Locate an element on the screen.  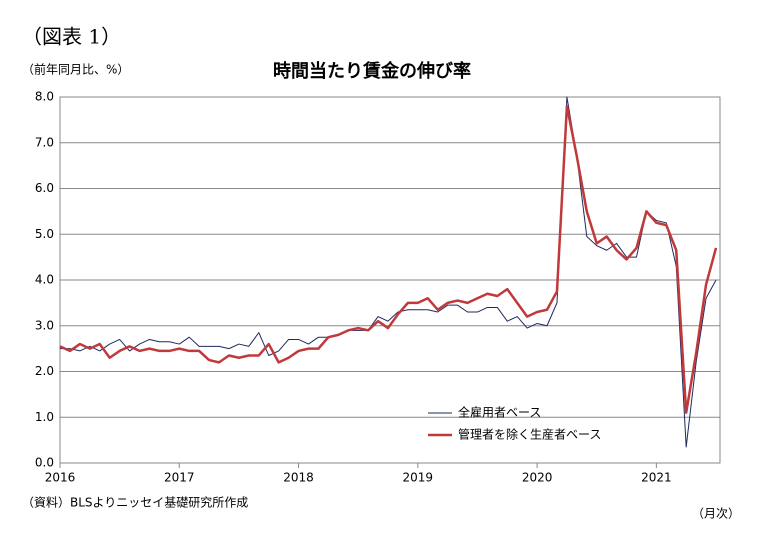
figure-label: （図表 1） is located at coordinates (71, 37).